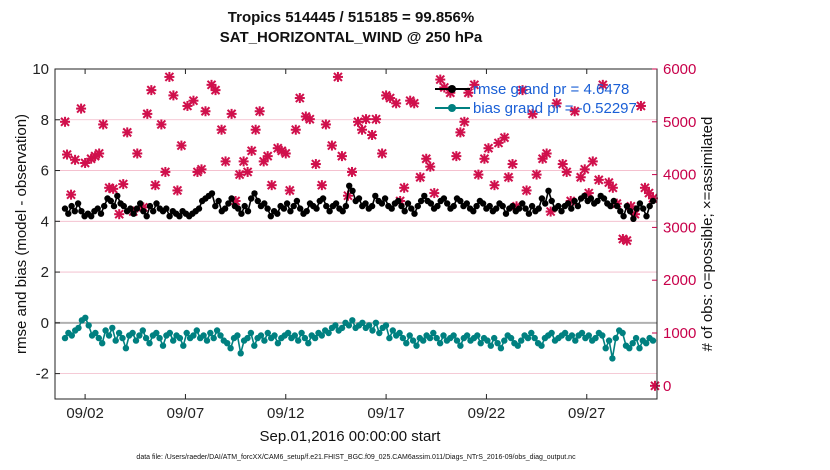 Image resolution: width=830 pixels, height=470 pixels. What do you see at coordinates (386, 413) in the screenshot?
I see `x-tick-label: 09/17` at bounding box center [386, 413].